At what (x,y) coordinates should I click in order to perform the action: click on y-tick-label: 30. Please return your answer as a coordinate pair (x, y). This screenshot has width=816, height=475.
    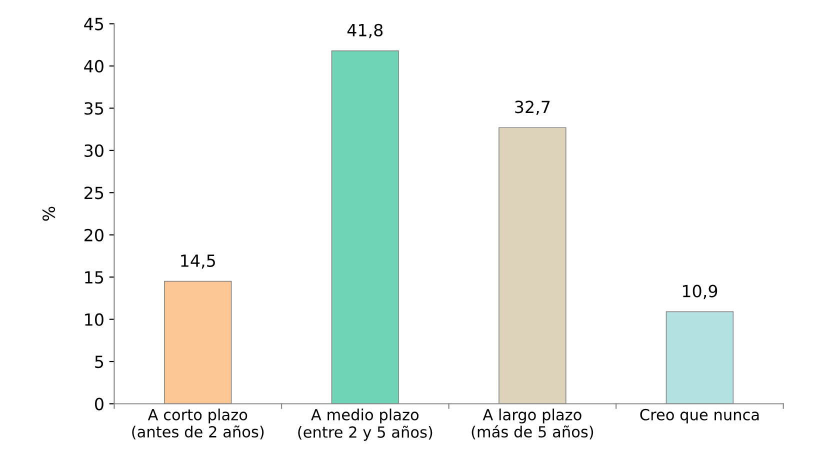
    Looking at the image, I should click on (94, 150).